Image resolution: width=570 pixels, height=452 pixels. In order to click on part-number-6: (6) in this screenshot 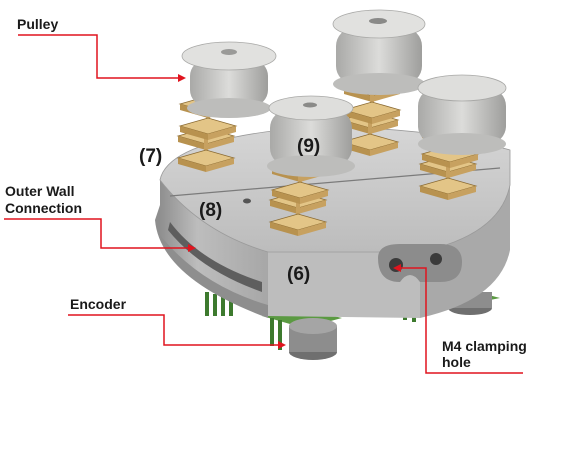, I will do `click(299, 274)`.